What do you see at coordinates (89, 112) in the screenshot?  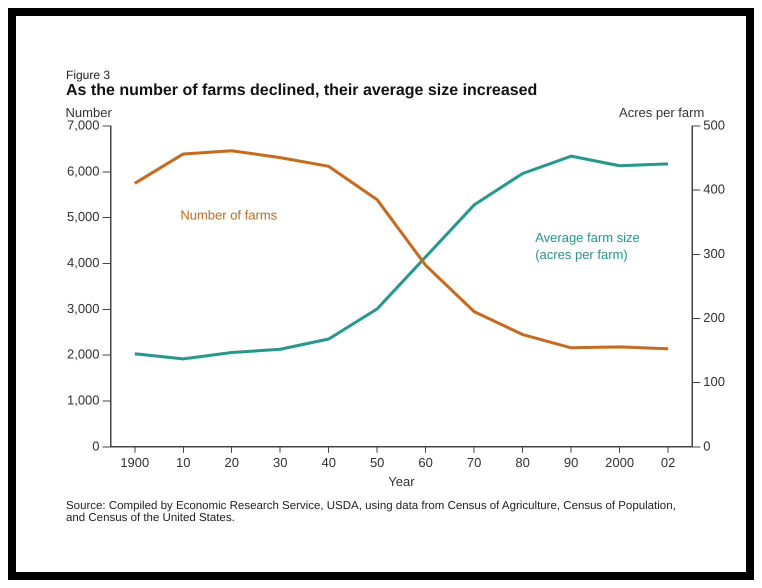 I see `y-axis-title: Number` at bounding box center [89, 112].